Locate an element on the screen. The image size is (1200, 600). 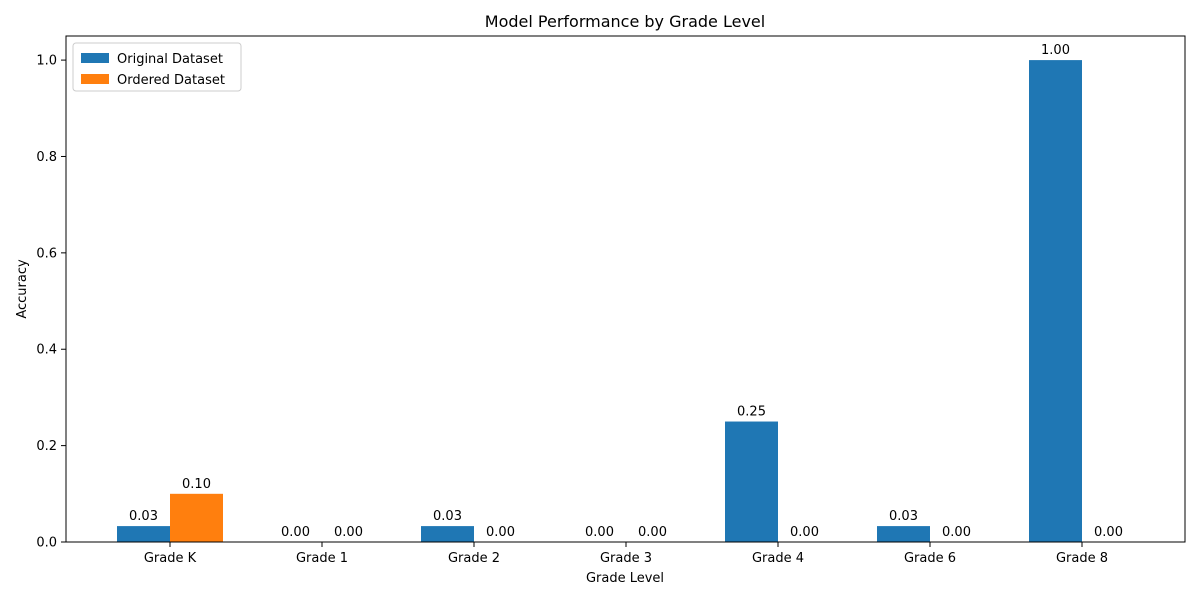
x-tick-label: Grade 6 is located at coordinates (930, 558).